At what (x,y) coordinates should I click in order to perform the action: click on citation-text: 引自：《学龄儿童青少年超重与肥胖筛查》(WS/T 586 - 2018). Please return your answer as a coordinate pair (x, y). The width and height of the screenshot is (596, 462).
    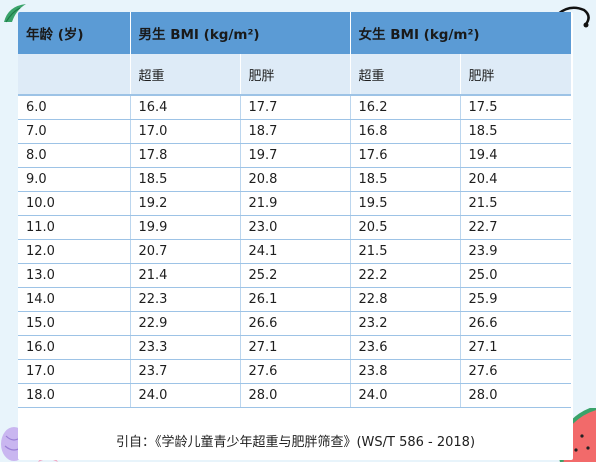
    Looking at the image, I should click on (295, 442).